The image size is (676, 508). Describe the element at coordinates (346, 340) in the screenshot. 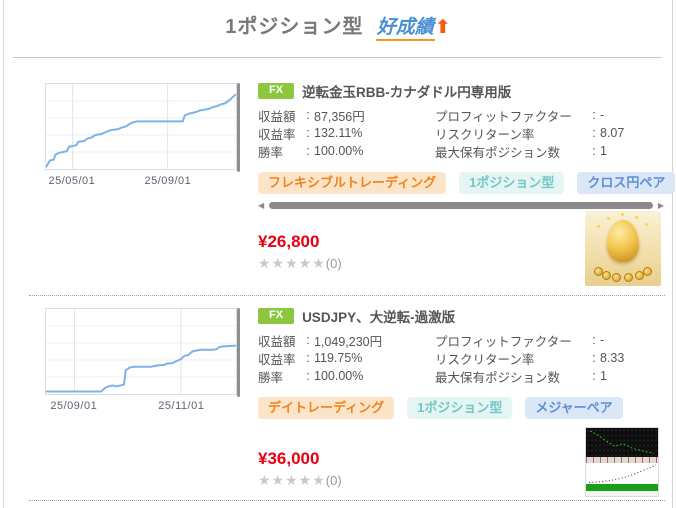

I see `stat-row: 収益額:1,049,230円` at that location.